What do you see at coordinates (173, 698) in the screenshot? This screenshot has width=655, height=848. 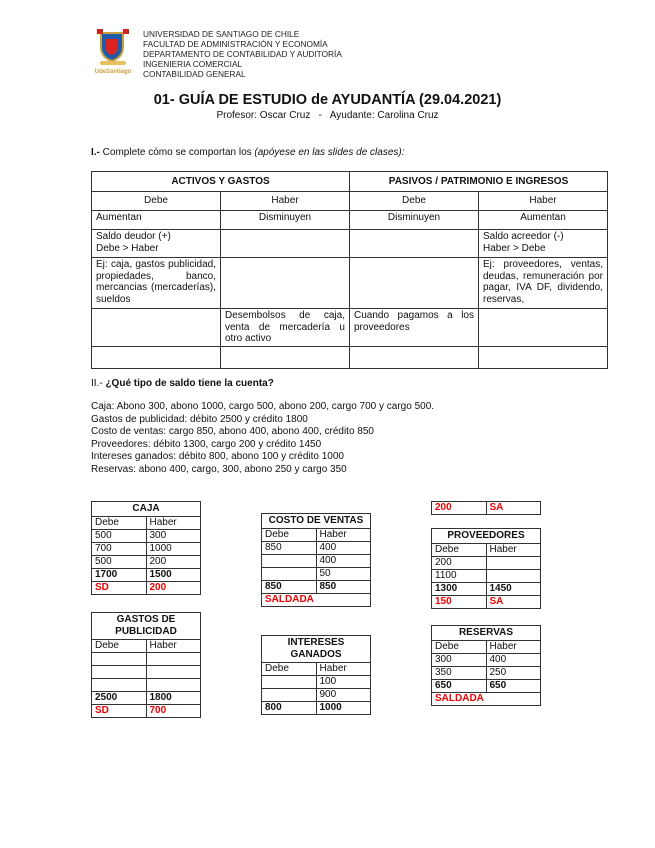 I see `haber-cell: 1800` at bounding box center [173, 698].